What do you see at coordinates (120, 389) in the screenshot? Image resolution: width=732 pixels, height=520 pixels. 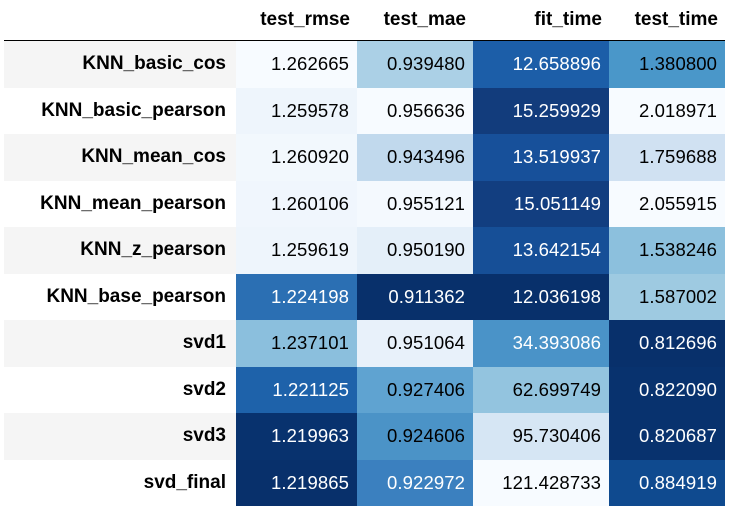 I see `row-label: svd2` at bounding box center [120, 389].